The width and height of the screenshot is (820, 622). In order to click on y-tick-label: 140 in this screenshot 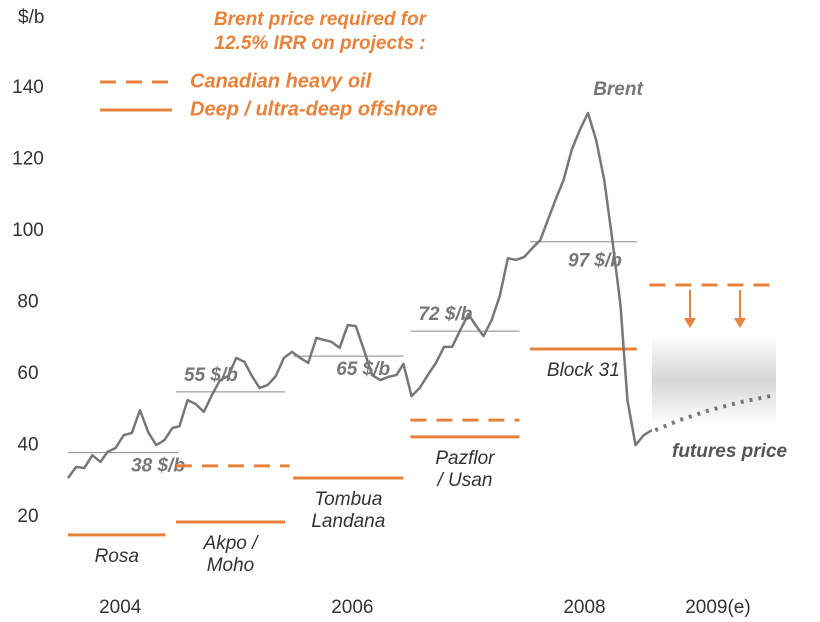, I will do `click(28, 87)`.